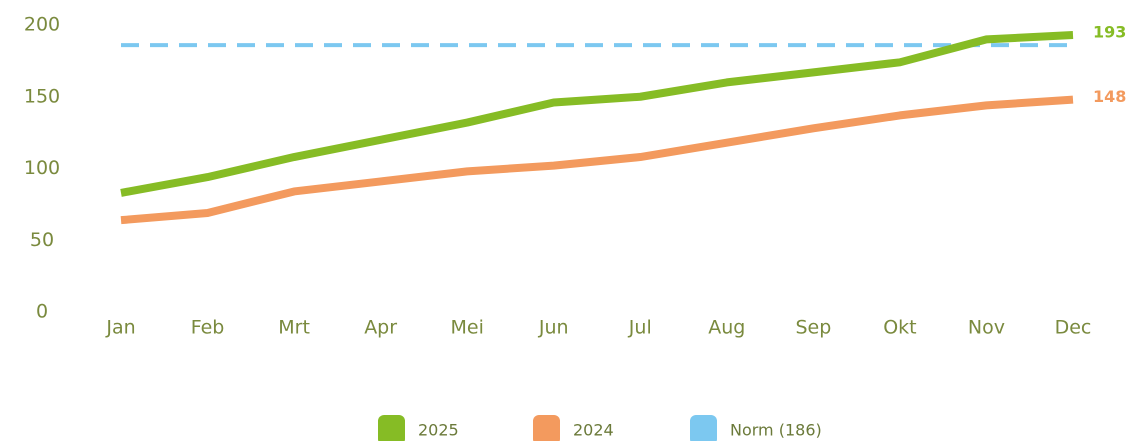  What do you see at coordinates (42, 25) in the screenshot?
I see `y-tick-label: 200` at bounding box center [42, 25].